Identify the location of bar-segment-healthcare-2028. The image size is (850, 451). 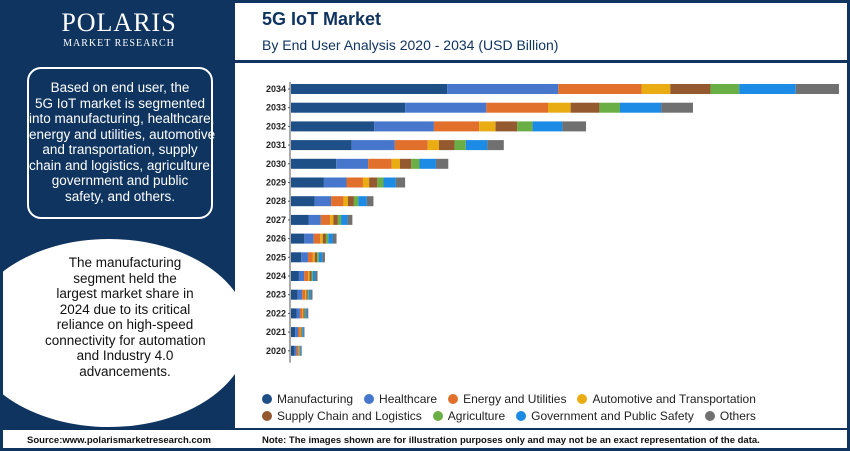
(323, 201).